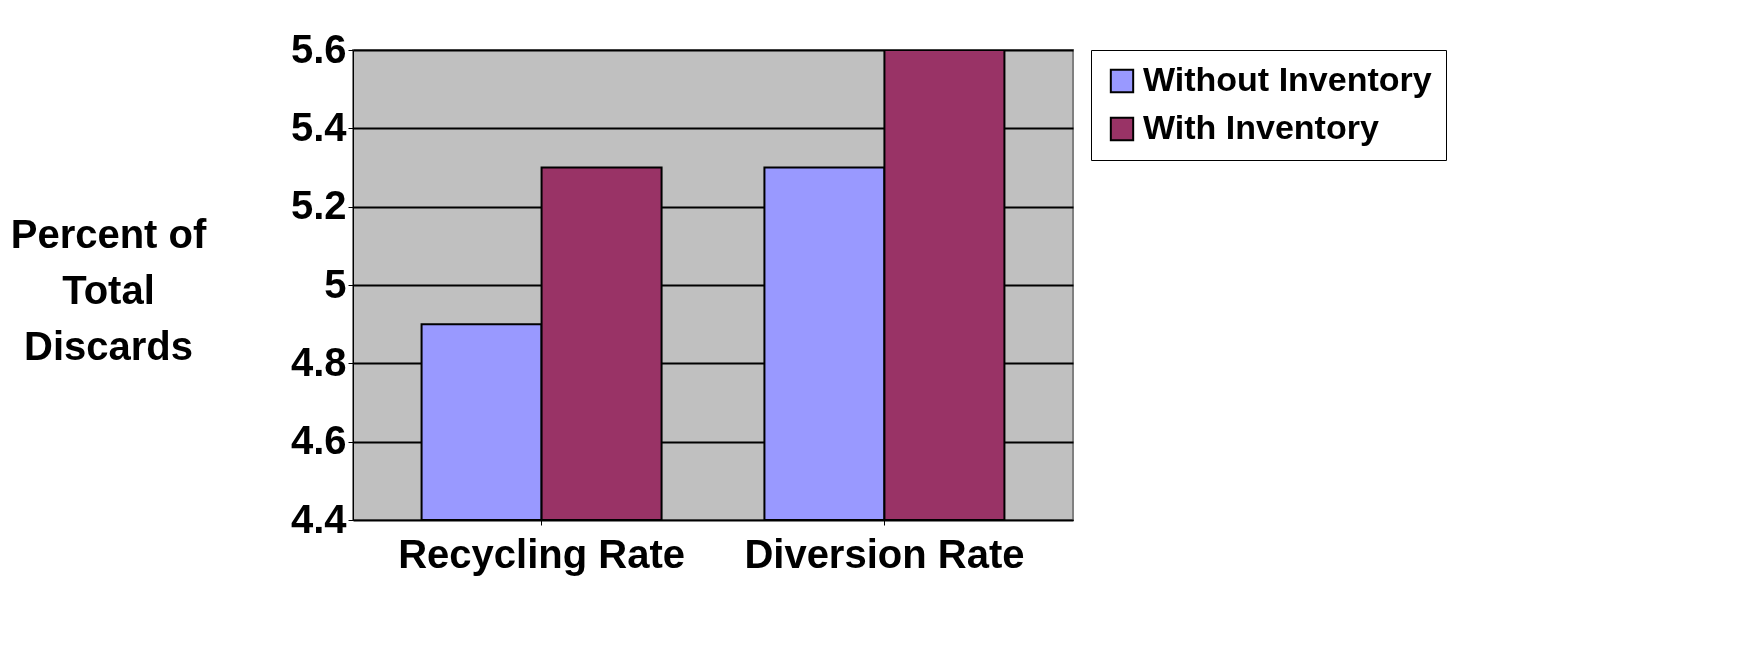  I want to click on x-tick-label: Recycling Rate, so click(541, 553).